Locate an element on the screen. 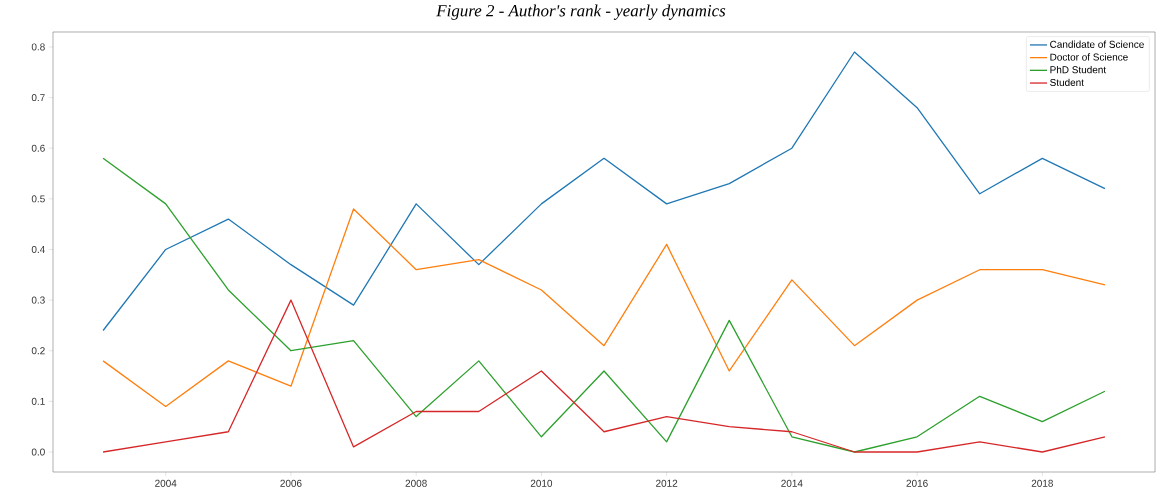 The image size is (1162, 495). legend-label: Candidate of Science is located at coordinates (1097, 44).